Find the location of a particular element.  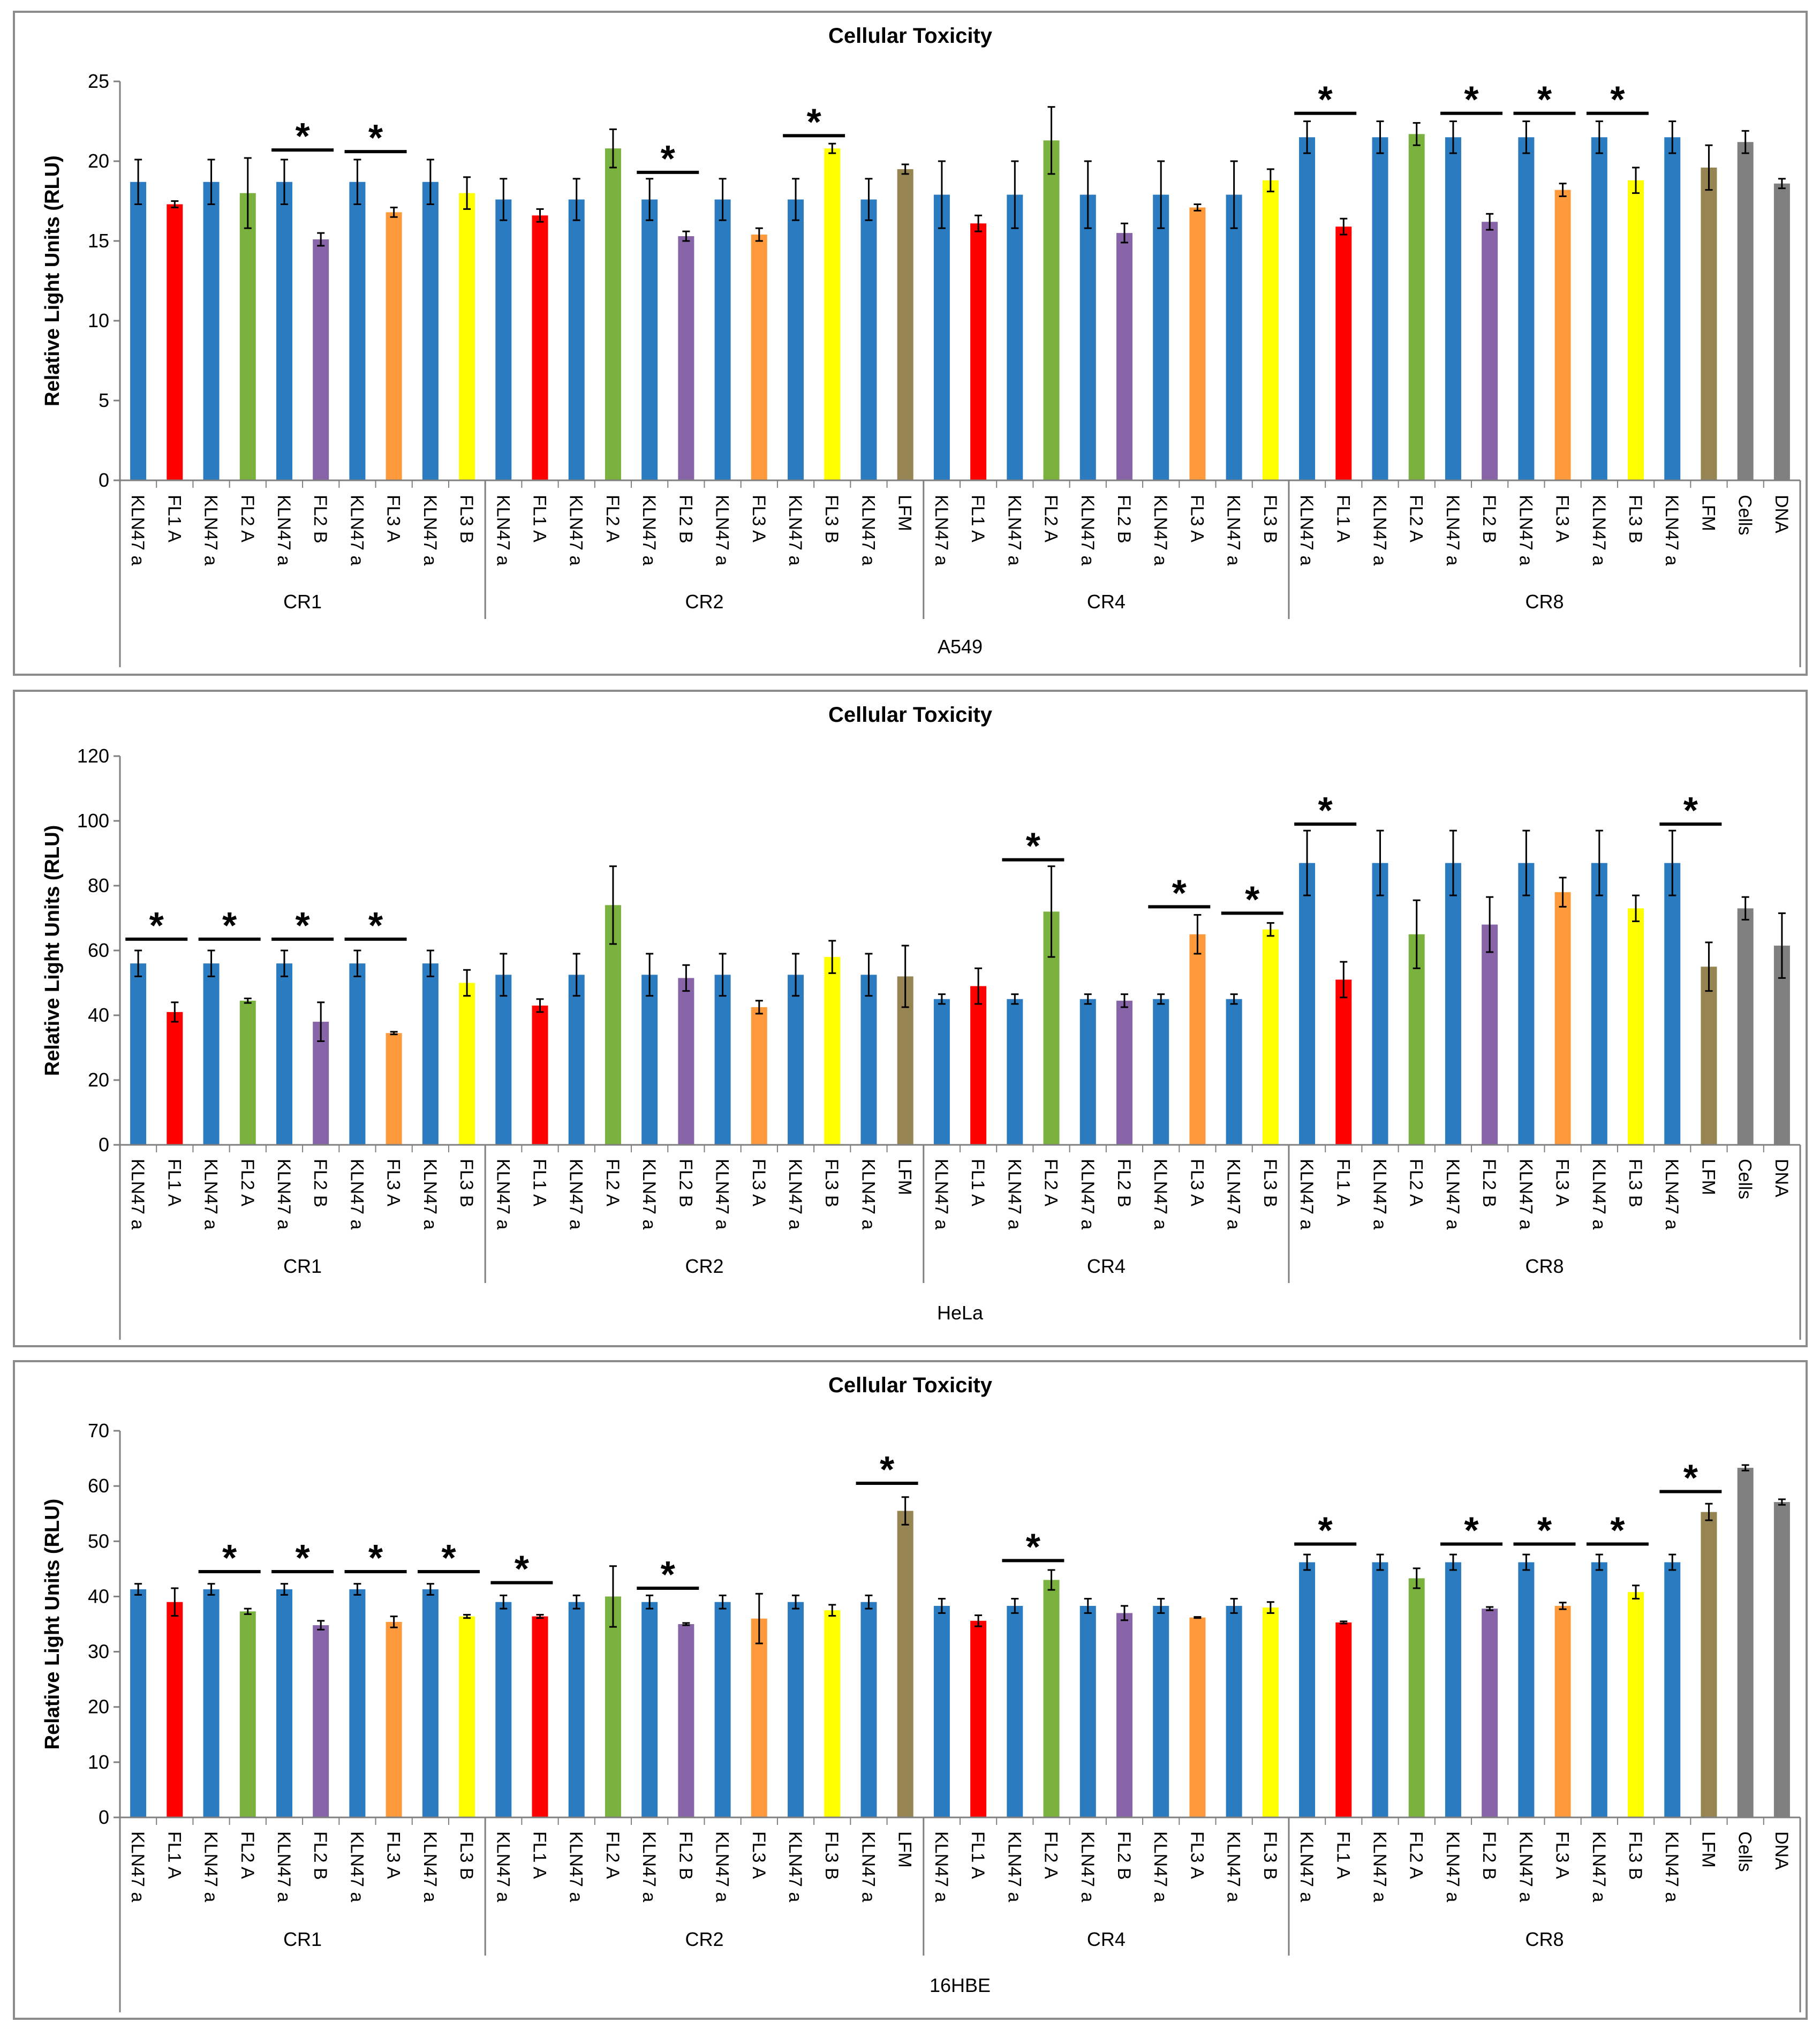

y-tick-label: 40 is located at coordinates (98, 1596).